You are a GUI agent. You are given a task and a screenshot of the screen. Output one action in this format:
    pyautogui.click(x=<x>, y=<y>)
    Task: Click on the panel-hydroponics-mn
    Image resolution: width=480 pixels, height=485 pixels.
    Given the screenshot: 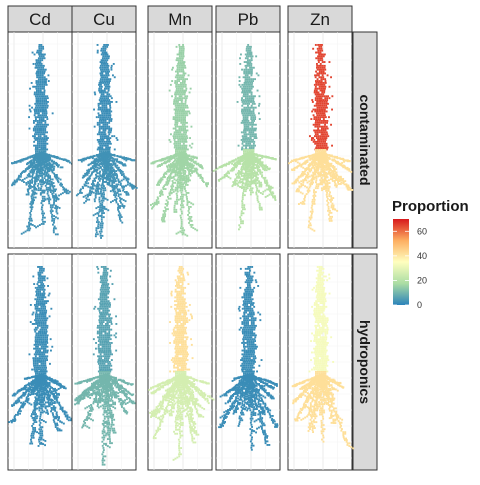 What is the action you would take?
    pyautogui.click(x=181, y=362)
    